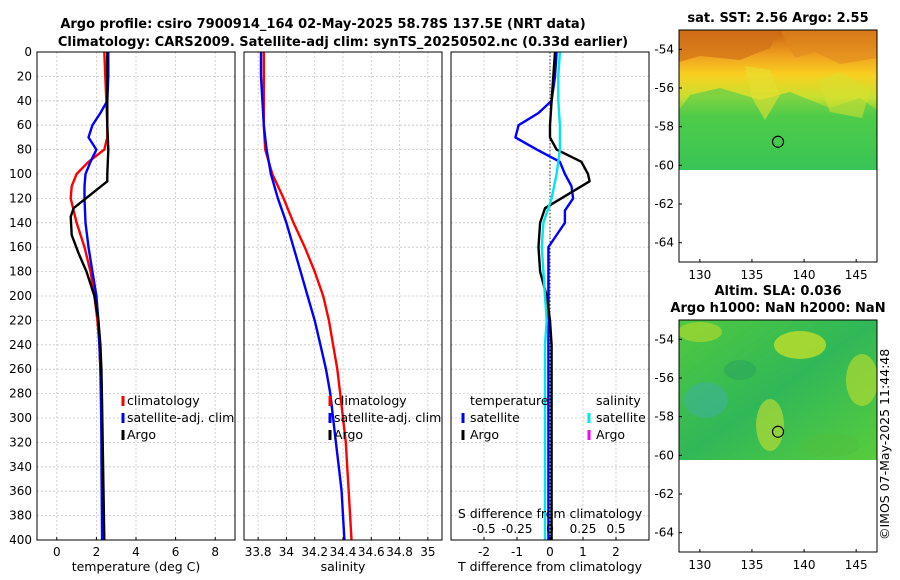  Describe the element at coordinates (483, 529) in the screenshot. I see `top-tick-label: -0.5` at that location.